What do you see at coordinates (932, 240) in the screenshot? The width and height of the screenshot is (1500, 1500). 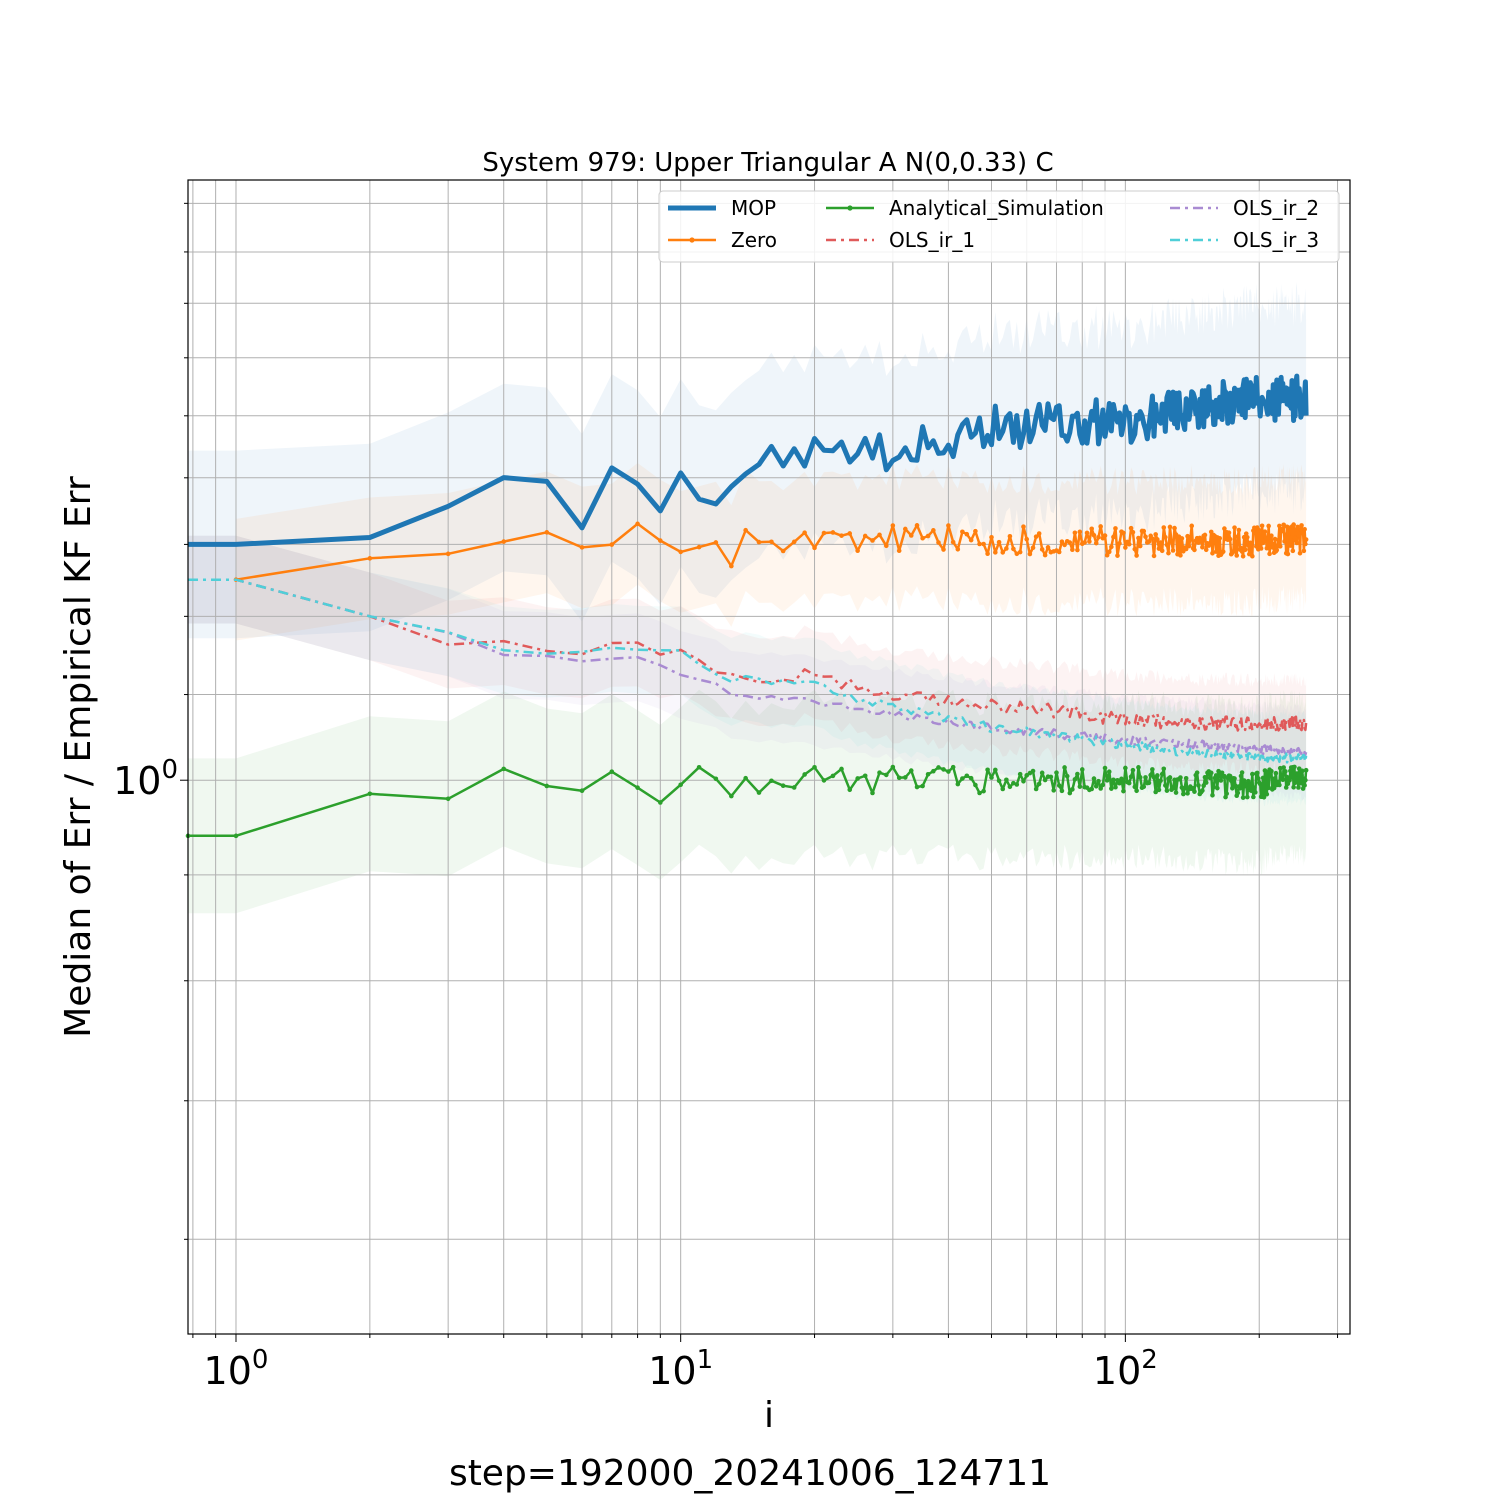 I see `legend-label-OLS_ir_1: OLS_ir_1` at bounding box center [932, 240].